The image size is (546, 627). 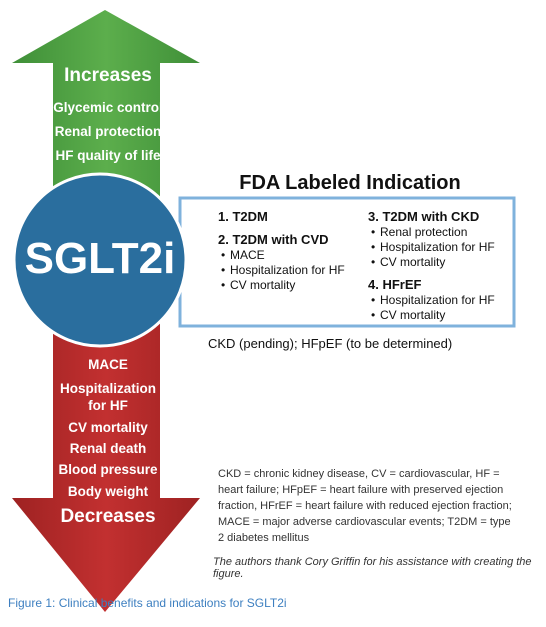 I want to click on center-circle, so click(x=100, y=260).